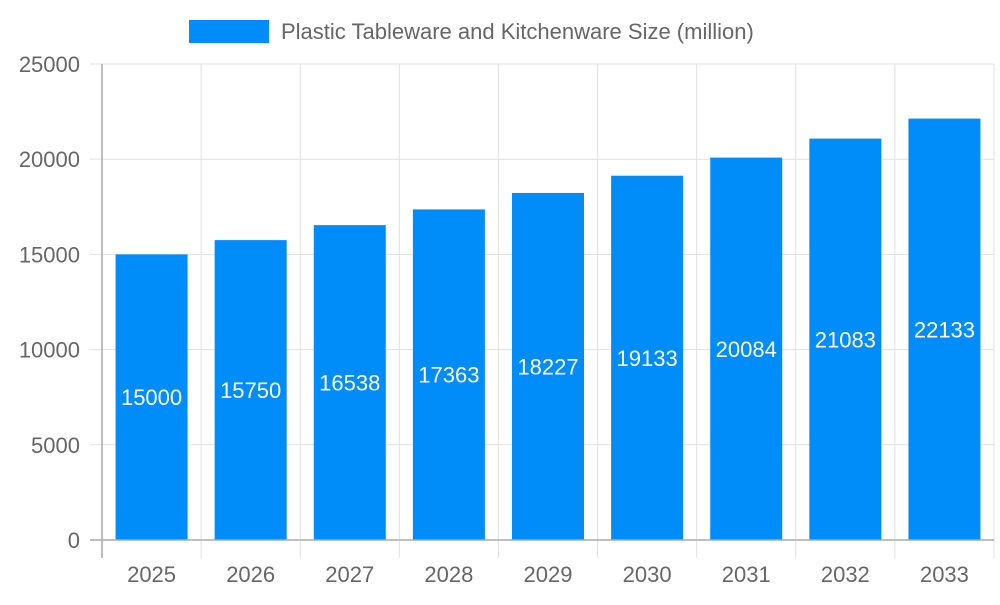 Image resolution: width=1000 pixels, height=605 pixels. Describe the element at coordinates (250, 574) in the screenshot. I see `x-tick-label: 2026` at that location.